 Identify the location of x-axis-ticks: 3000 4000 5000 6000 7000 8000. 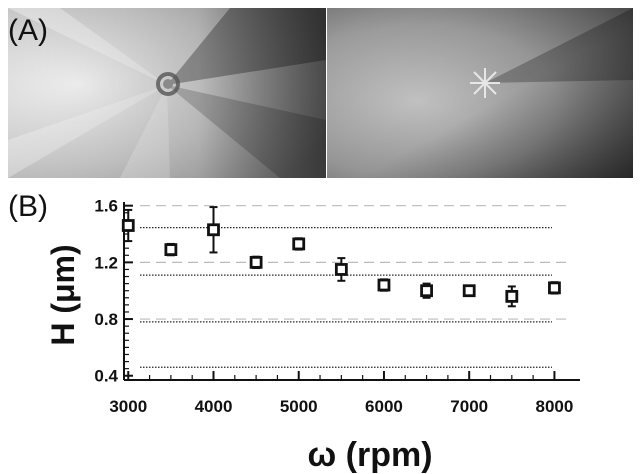
(341, 393).